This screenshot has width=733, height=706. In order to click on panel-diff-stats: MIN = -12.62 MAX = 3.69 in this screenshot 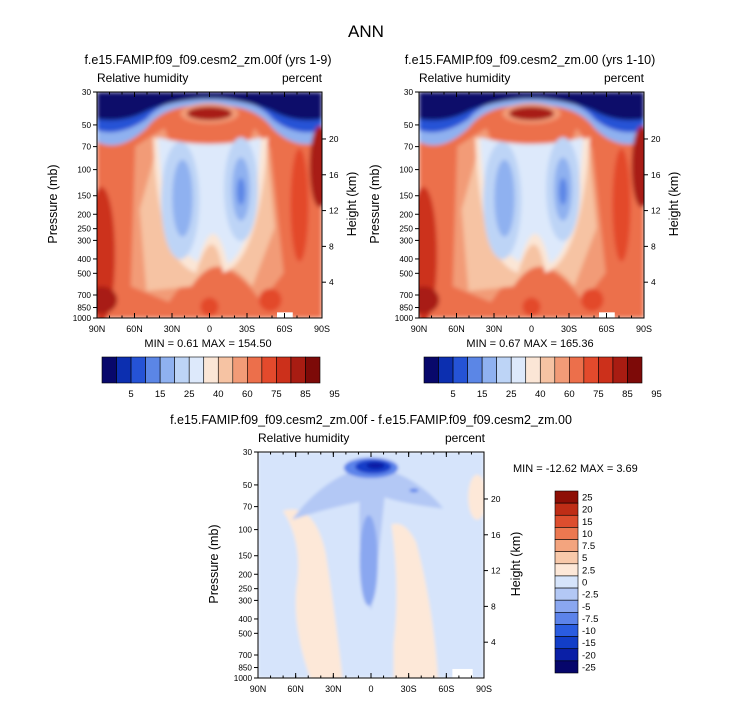, I will do `click(575, 469)`.